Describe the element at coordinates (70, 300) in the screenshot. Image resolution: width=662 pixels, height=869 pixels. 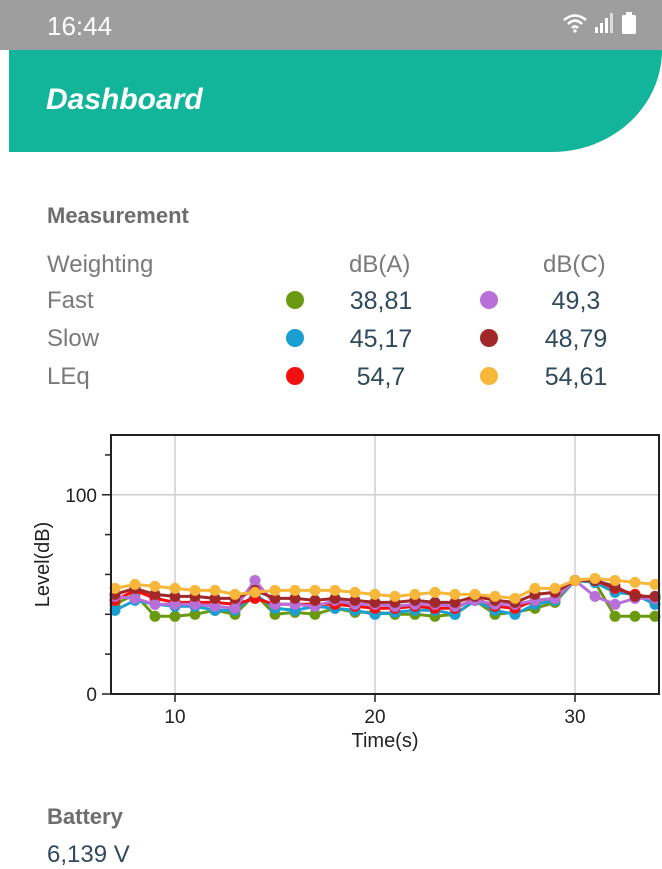
I see `row-label: Fast` at that location.